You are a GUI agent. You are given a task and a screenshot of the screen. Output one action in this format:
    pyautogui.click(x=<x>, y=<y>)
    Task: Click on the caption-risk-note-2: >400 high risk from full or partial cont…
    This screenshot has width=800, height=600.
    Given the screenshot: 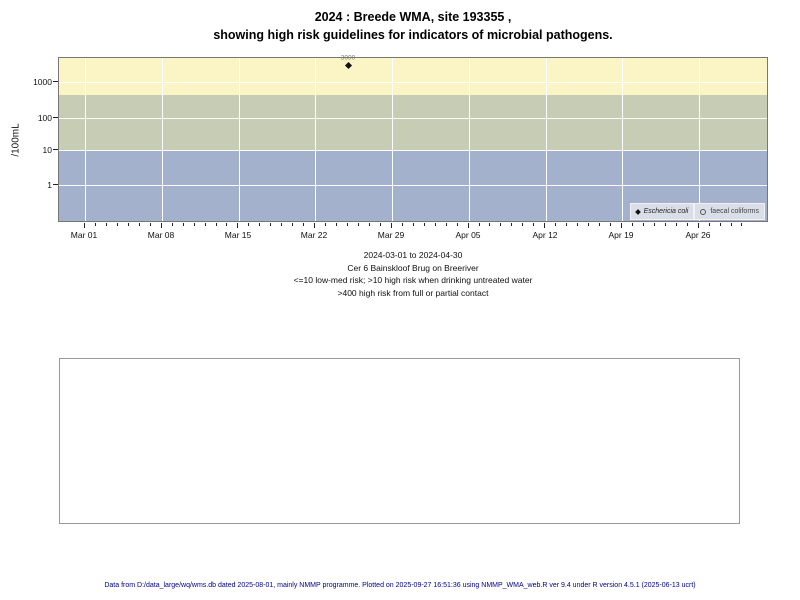 What is the action you would take?
    pyautogui.click(x=413, y=292)
    